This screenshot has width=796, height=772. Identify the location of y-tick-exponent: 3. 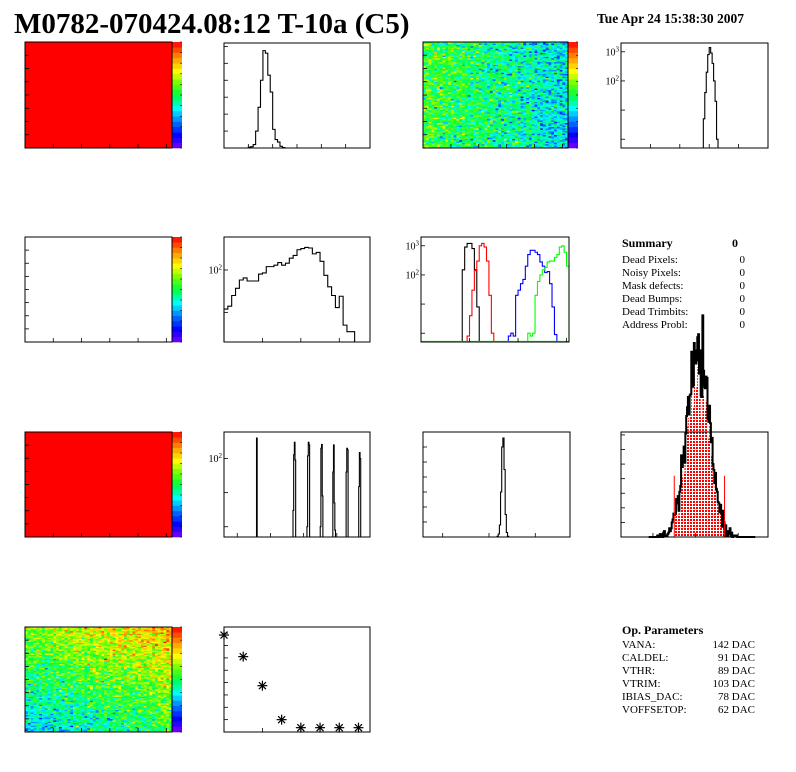
(618, 49).